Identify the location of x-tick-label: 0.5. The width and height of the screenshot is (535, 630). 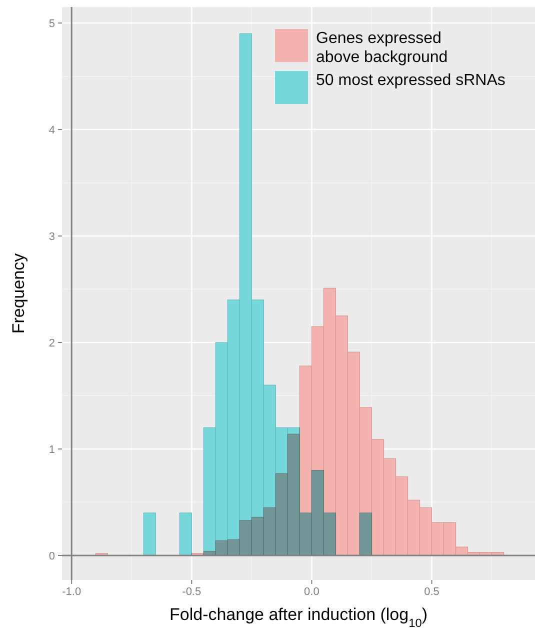
(432, 592).